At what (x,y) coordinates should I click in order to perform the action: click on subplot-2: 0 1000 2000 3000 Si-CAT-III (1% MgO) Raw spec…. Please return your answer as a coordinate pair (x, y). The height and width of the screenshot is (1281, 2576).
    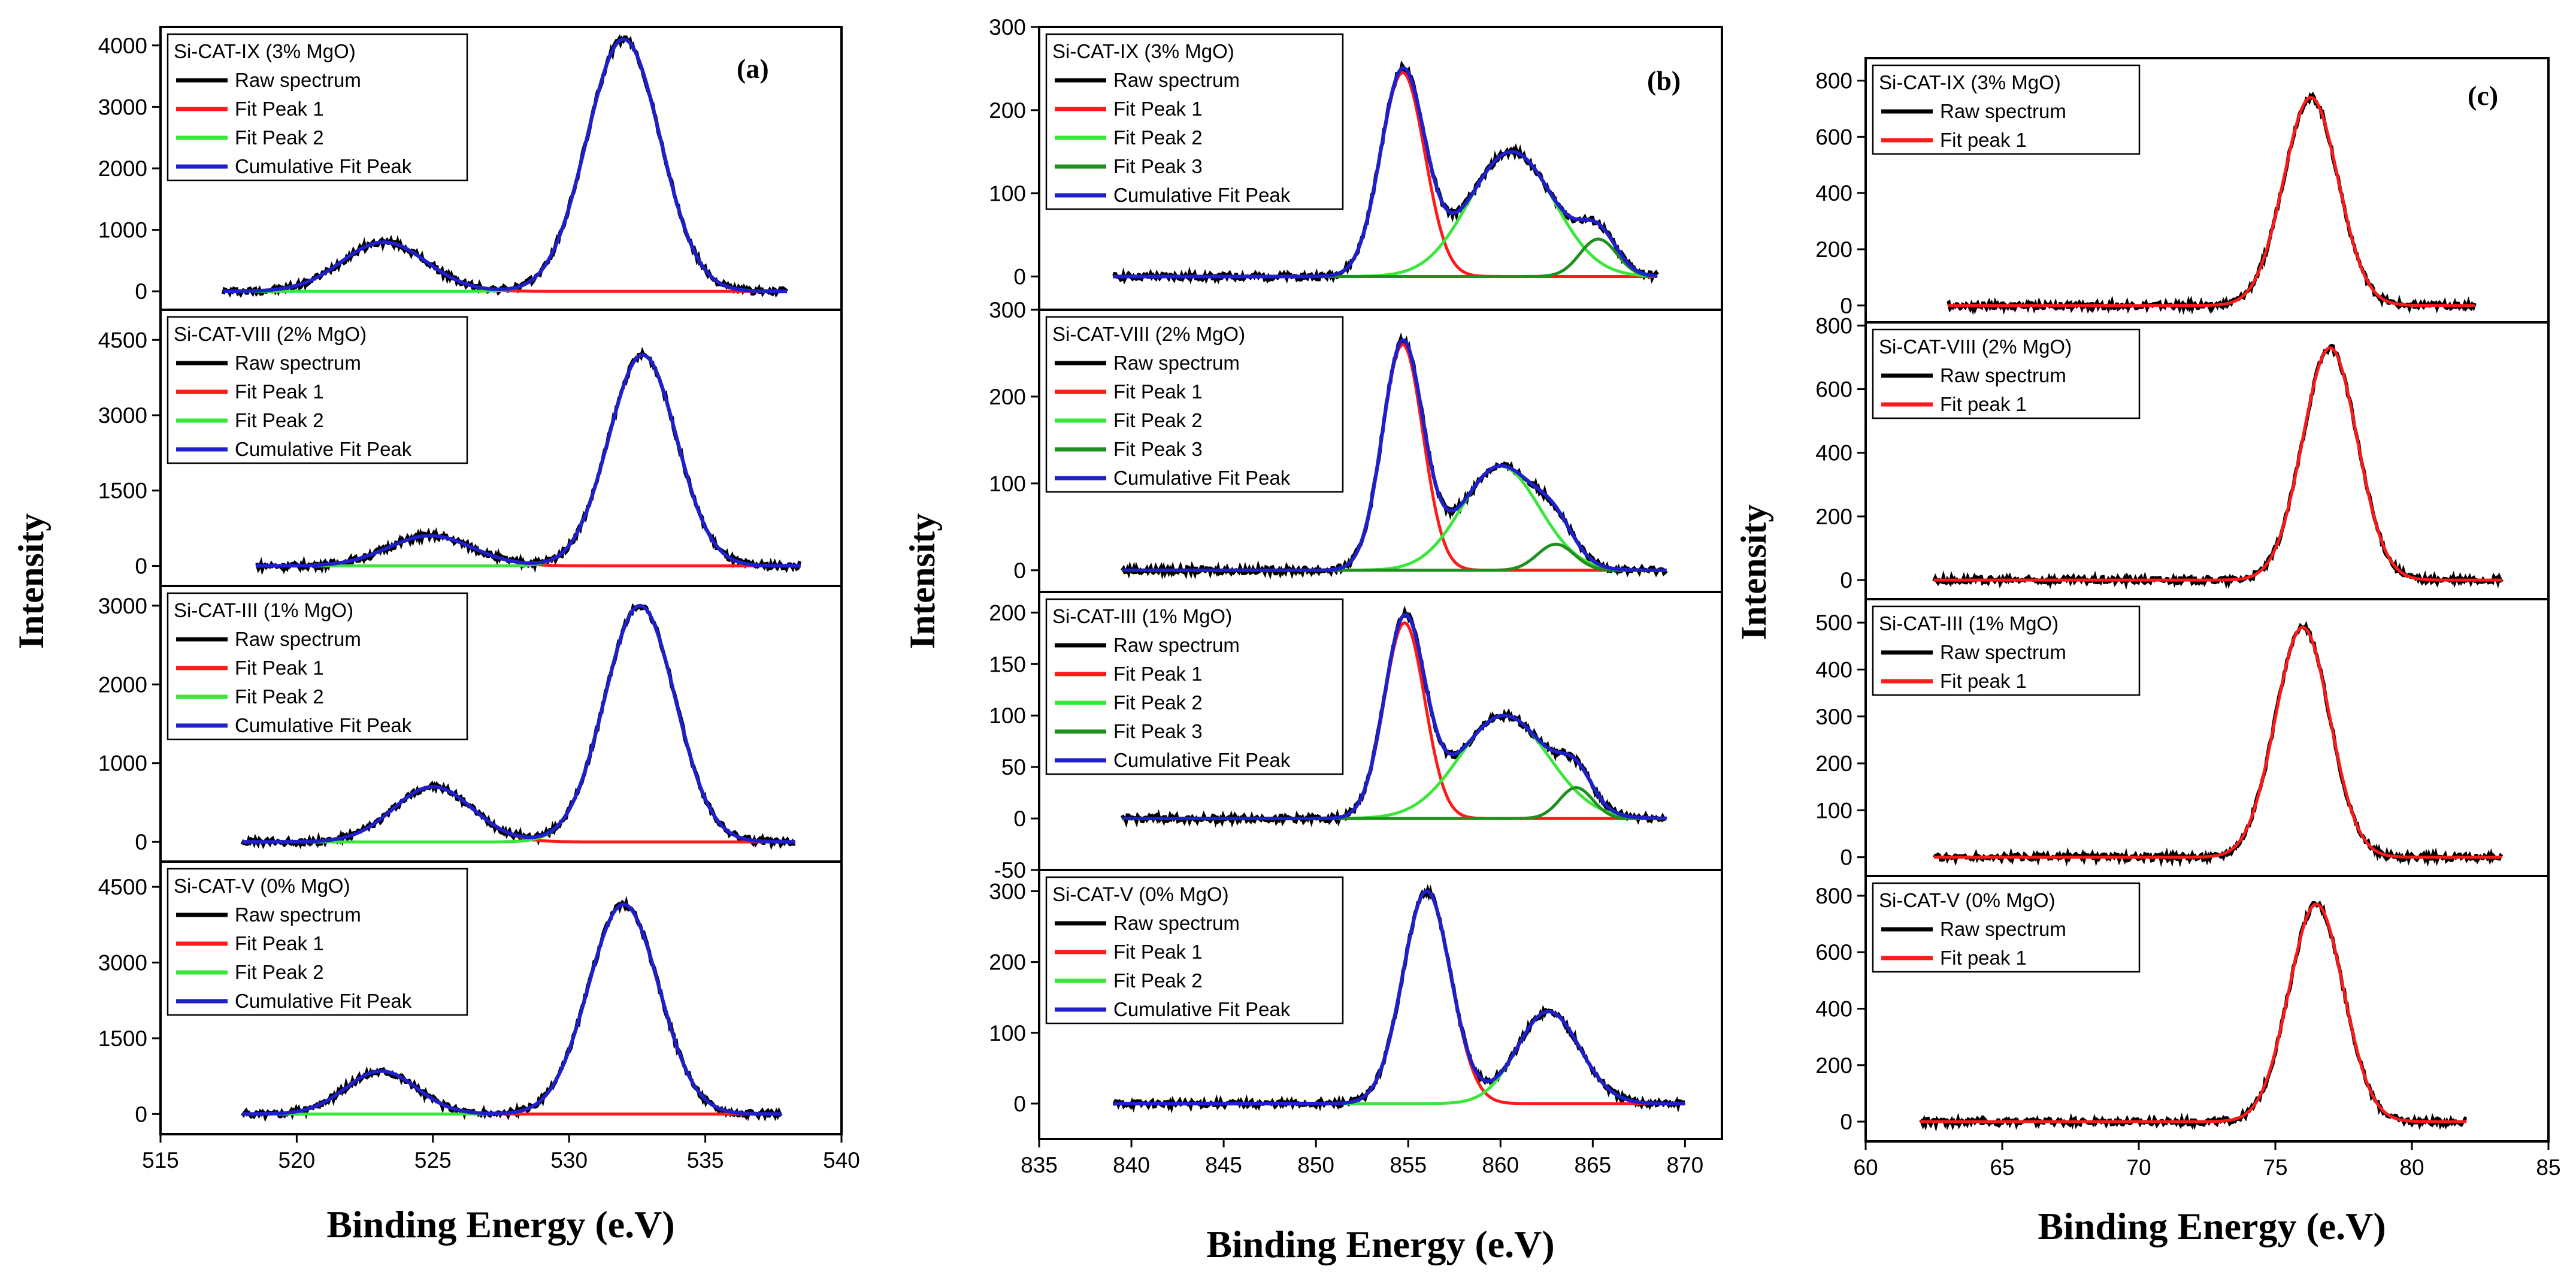
    Looking at the image, I should click on (469, 719).